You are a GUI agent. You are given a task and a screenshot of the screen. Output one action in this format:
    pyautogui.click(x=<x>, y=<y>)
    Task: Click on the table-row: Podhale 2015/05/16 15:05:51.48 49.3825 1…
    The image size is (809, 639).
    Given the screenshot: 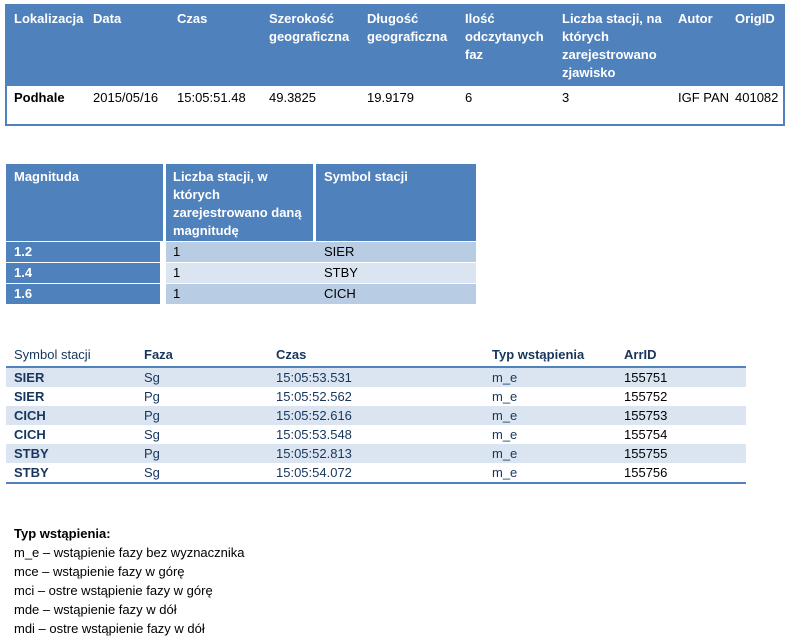 What is the action you would take?
    pyautogui.click(x=395, y=105)
    